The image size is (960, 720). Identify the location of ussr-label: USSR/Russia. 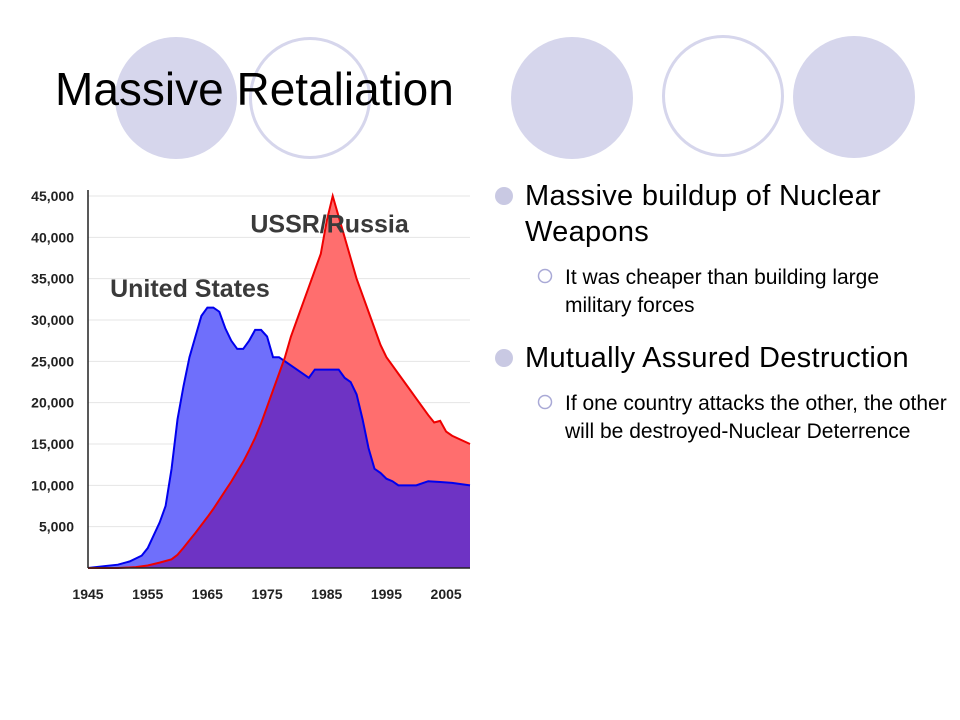
(329, 224).